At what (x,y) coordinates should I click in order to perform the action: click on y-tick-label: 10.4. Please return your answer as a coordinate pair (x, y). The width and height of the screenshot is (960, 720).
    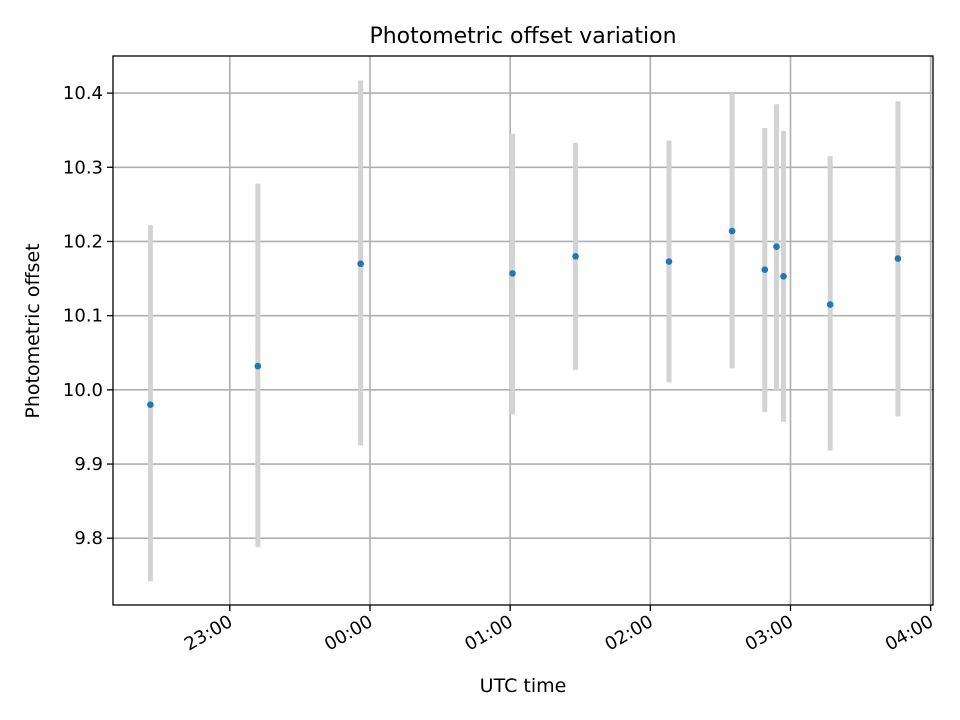
    Looking at the image, I should click on (83, 93).